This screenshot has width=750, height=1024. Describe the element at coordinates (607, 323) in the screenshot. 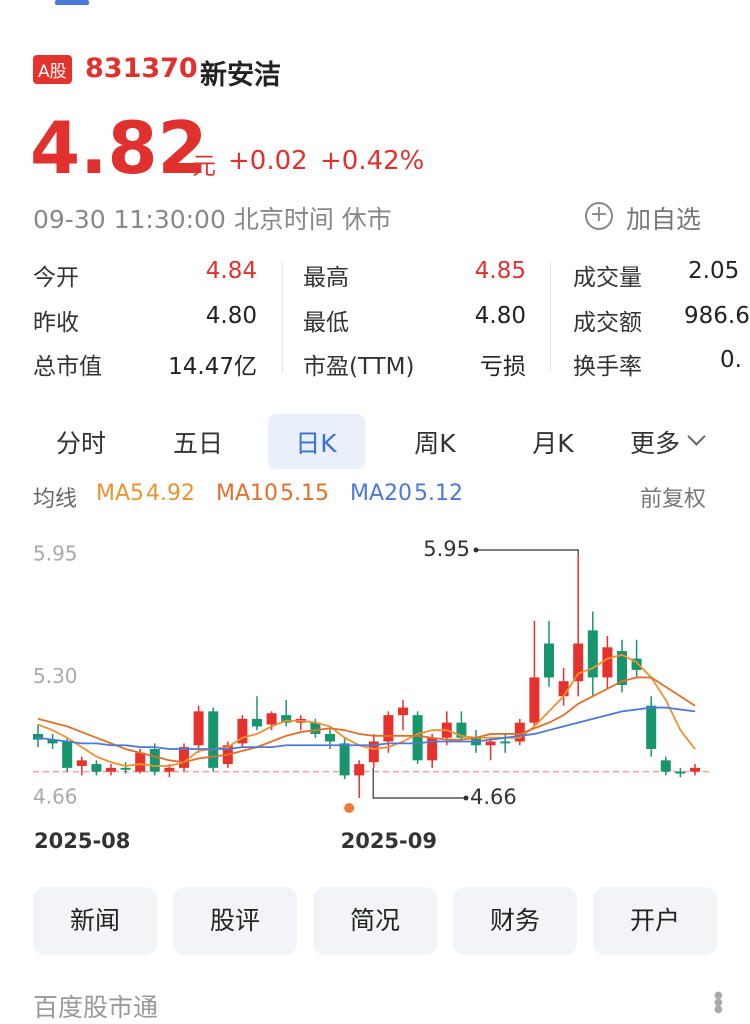

I see `stat-label: 成交额` at that location.